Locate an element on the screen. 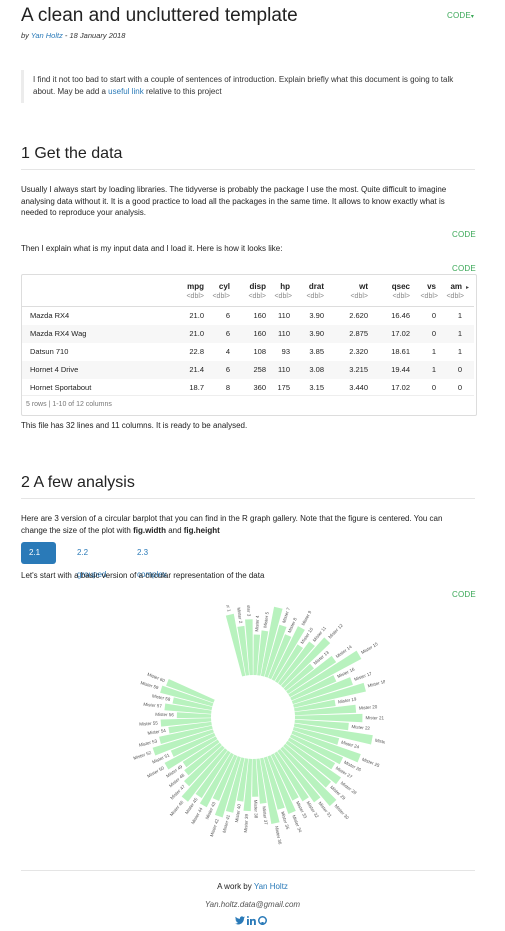 The width and height of the screenshot is (505, 931). tab-grouped: 2.2 grouped is located at coordinates (92, 563).